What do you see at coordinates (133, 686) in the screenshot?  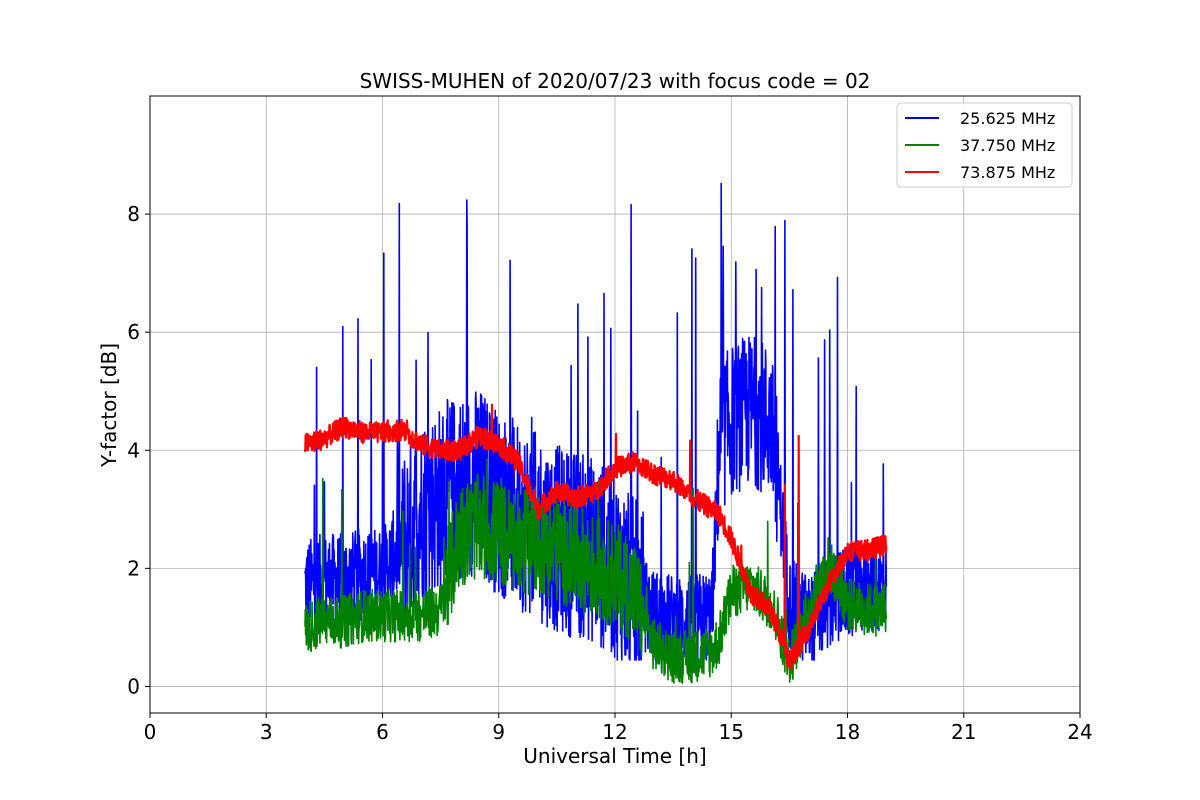 I see `y-tick-label: 0` at bounding box center [133, 686].